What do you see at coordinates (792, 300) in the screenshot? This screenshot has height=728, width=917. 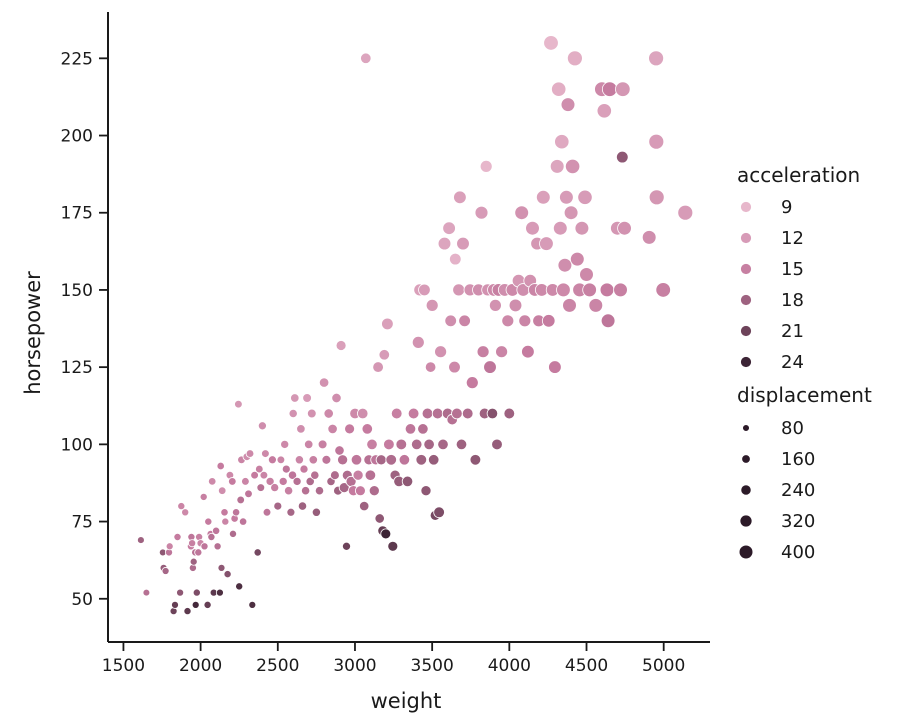 I see `legend-hue-label: 18` at bounding box center [792, 300].